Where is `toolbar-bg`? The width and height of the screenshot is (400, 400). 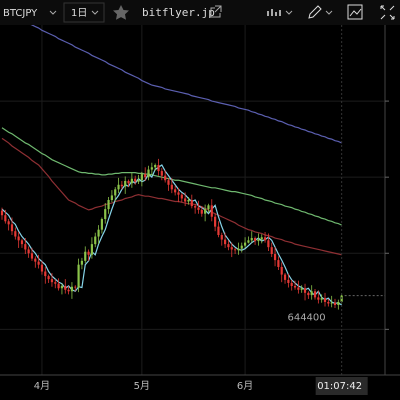 toolbar-bg is located at coordinates (200, 12).